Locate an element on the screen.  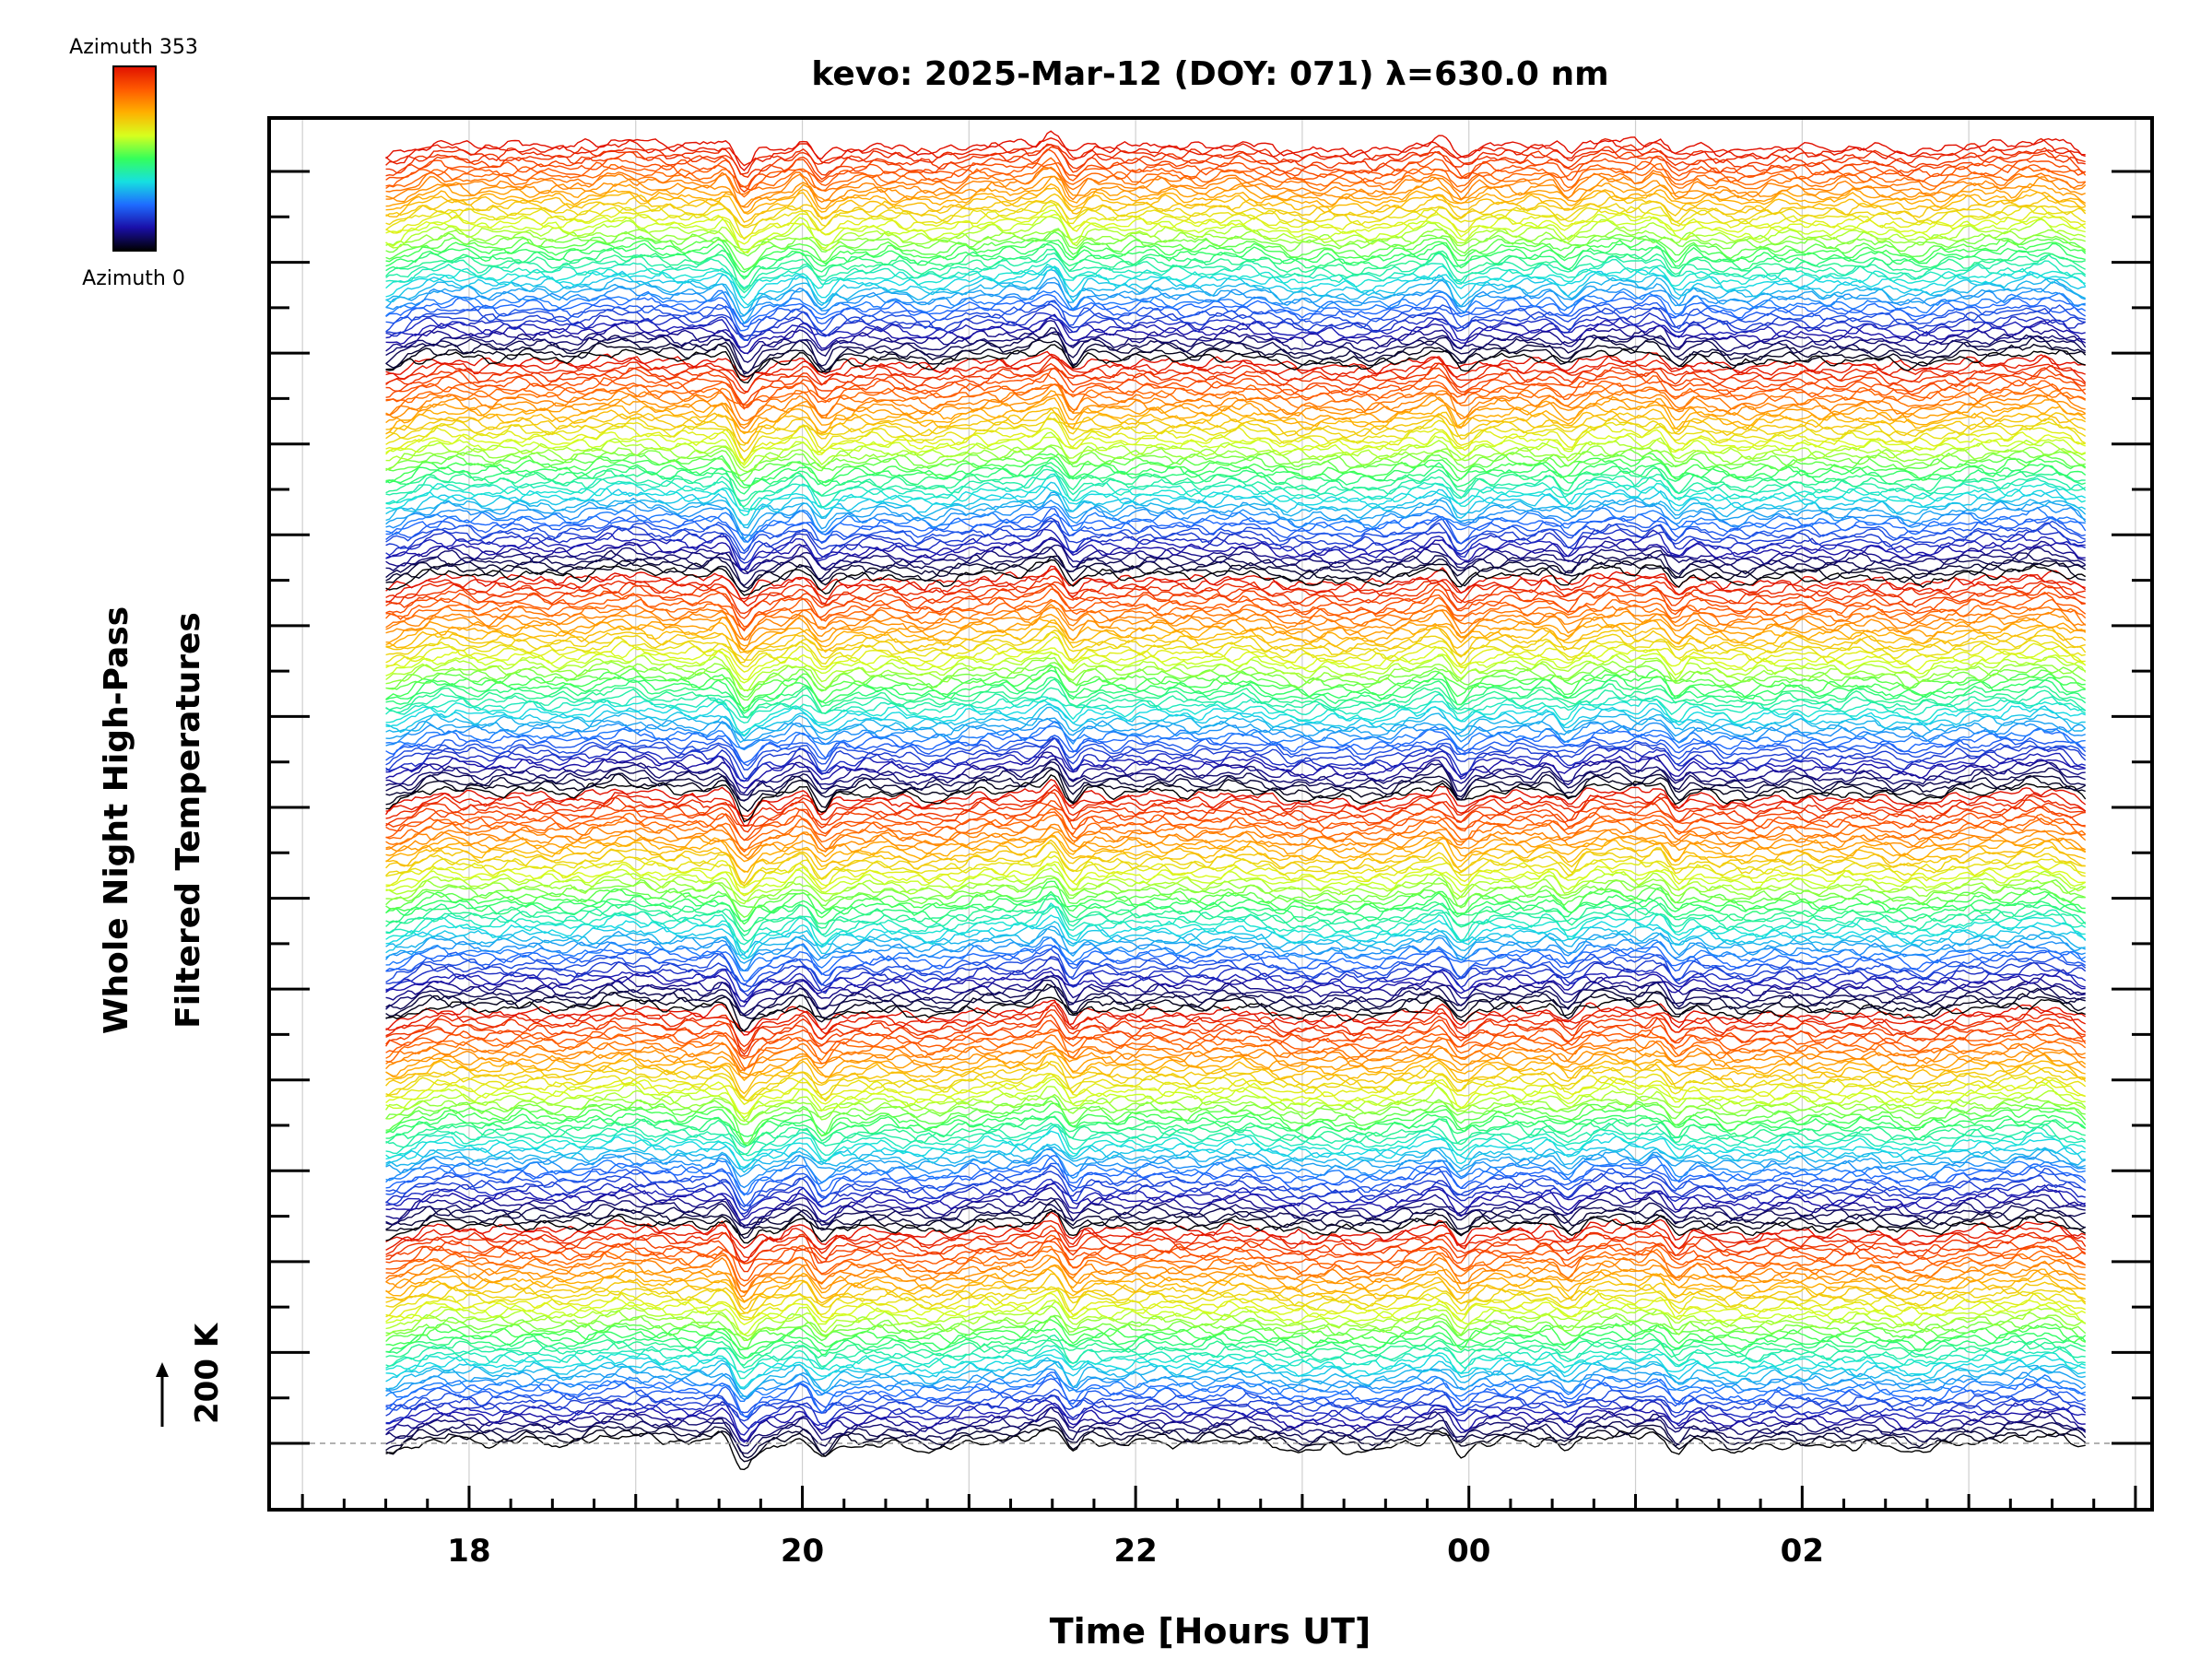
y-axis-label-line1: Whole Night High-Pass is located at coordinates (116, 820).